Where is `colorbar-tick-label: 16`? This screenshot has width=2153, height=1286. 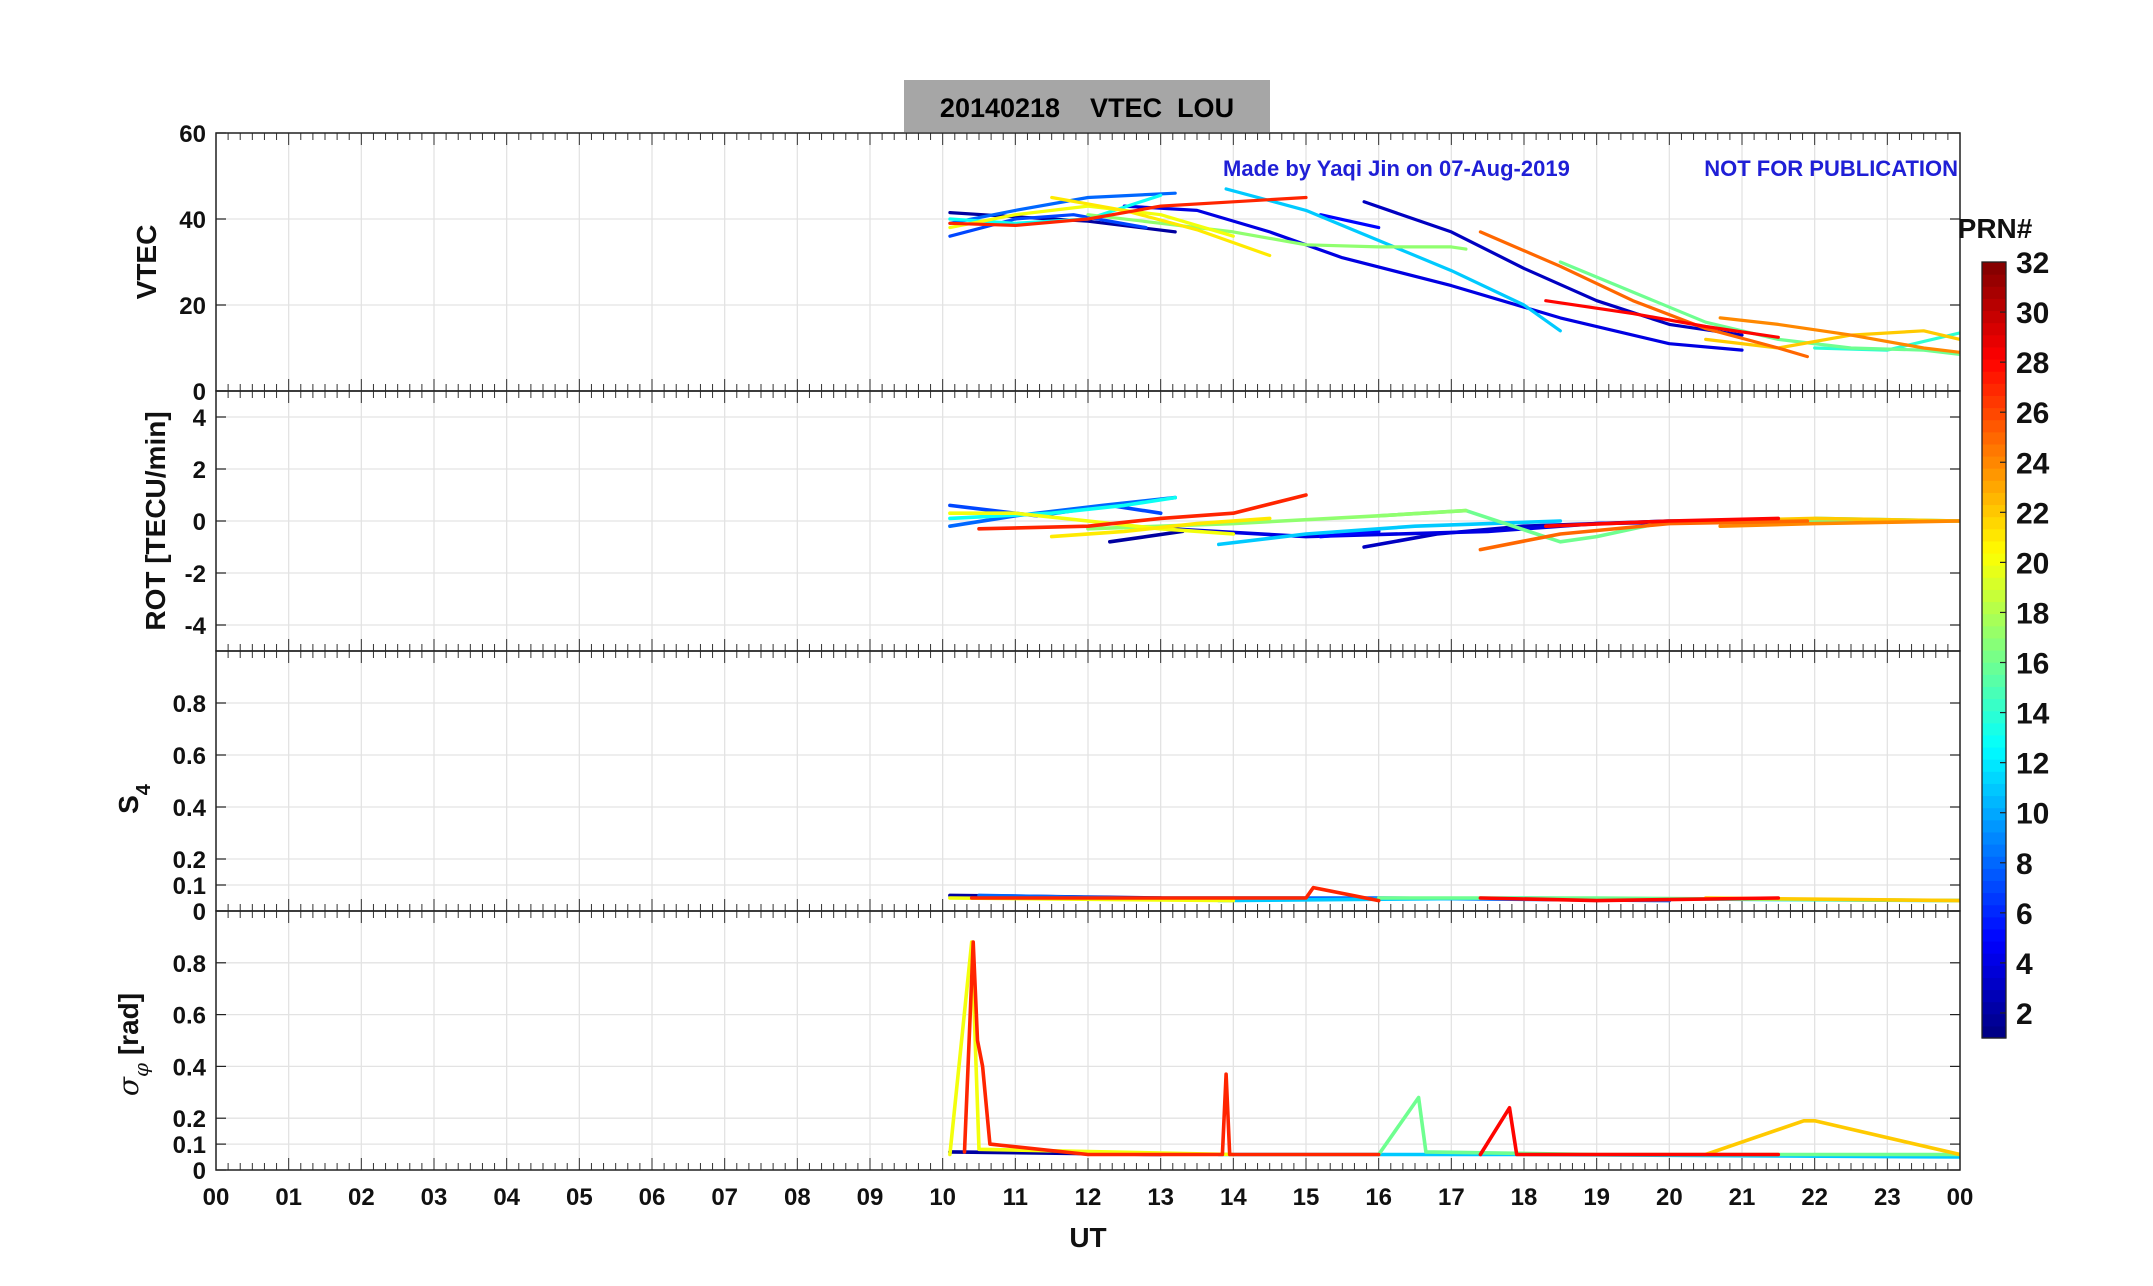 colorbar-tick-label: 16 is located at coordinates (2032, 664).